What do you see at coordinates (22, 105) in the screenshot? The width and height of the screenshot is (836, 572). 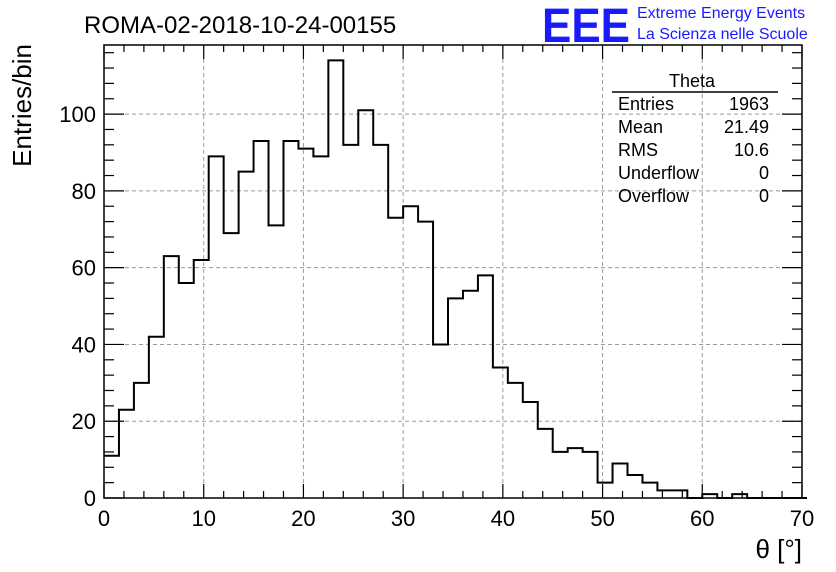 I see `y-axis-title: Entries/bin` at bounding box center [22, 105].